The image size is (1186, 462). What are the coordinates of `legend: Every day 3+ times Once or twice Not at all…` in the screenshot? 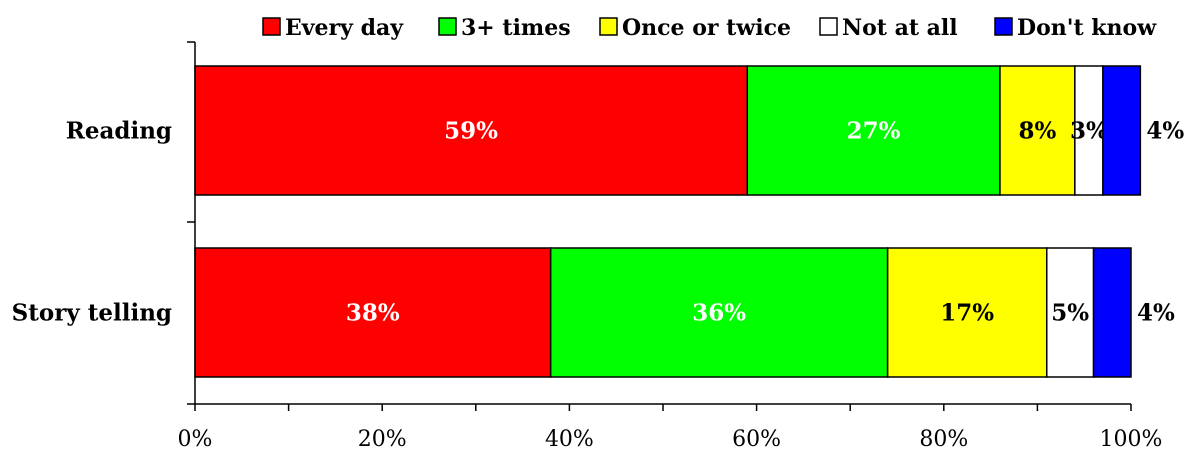 It's located at (709, 28).